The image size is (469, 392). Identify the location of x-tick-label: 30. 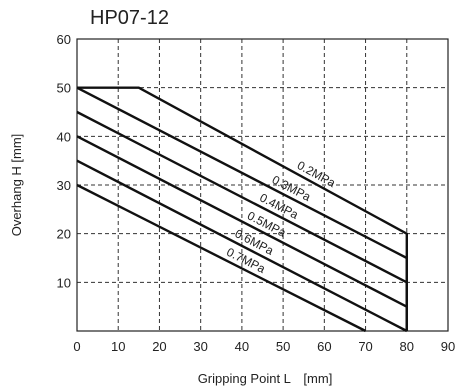
(200, 346).